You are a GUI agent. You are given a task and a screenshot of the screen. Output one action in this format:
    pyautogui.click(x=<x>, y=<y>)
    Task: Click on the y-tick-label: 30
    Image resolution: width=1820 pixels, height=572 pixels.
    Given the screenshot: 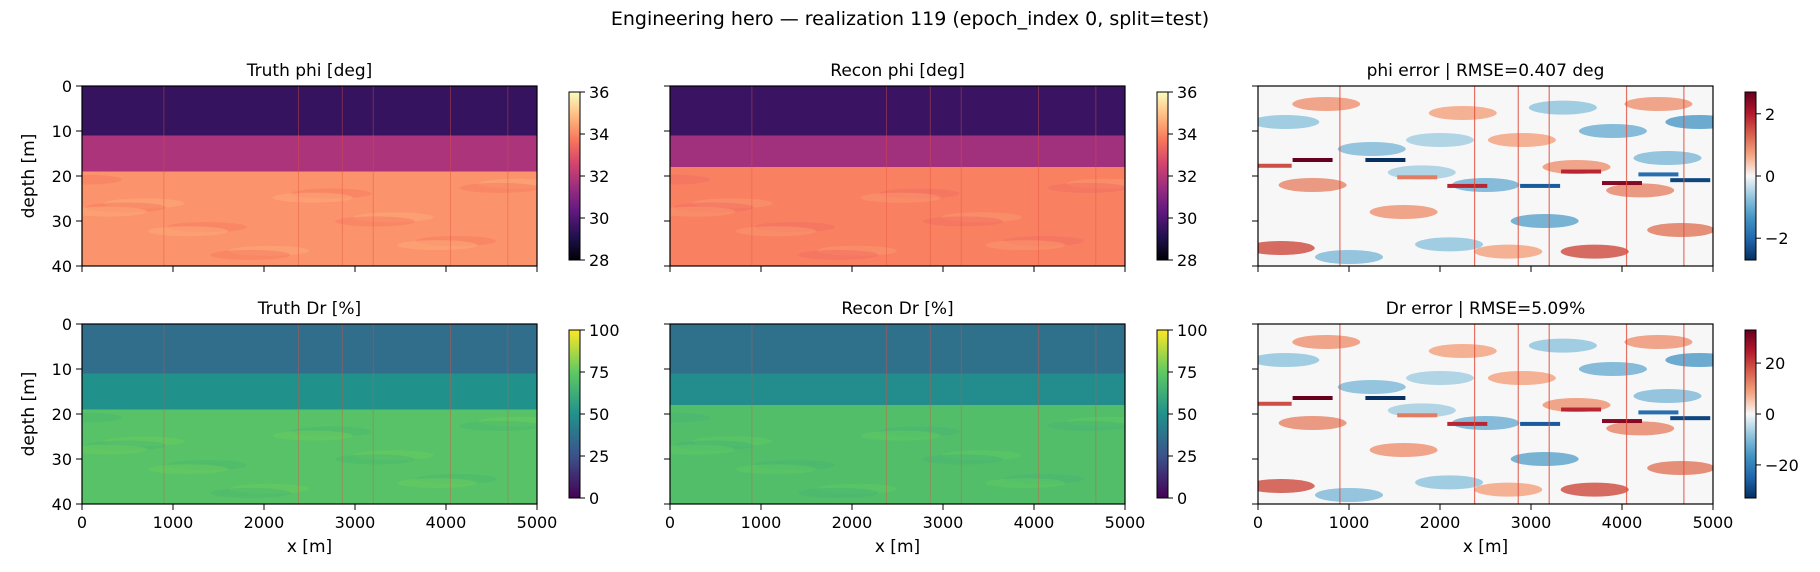 What is the action you would take?
    pyautogui.click(x=62, y=459)
    